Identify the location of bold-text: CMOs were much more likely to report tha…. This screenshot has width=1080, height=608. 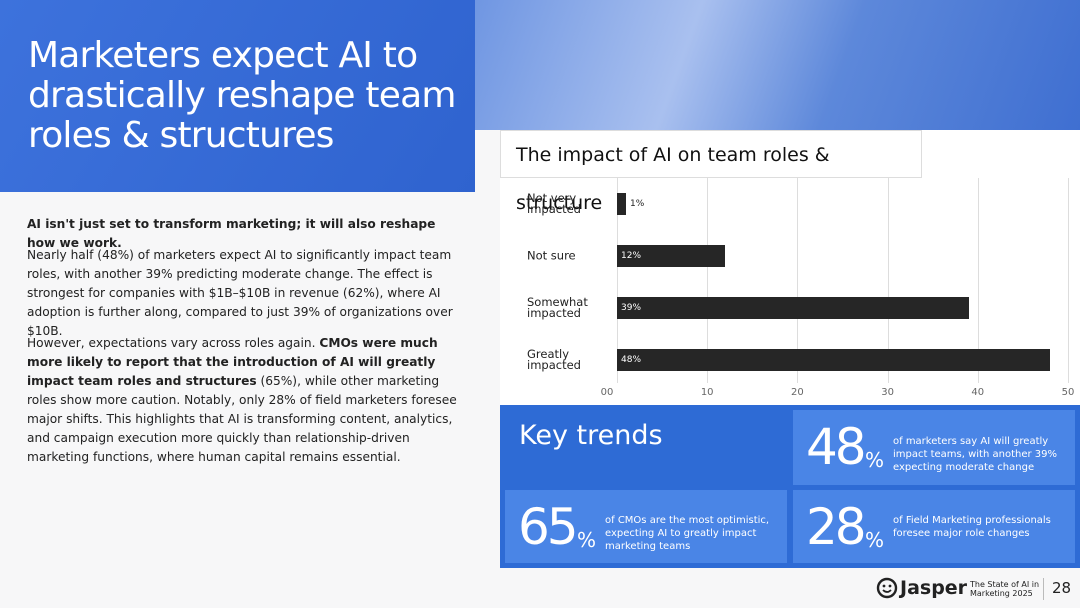
(232, 362).